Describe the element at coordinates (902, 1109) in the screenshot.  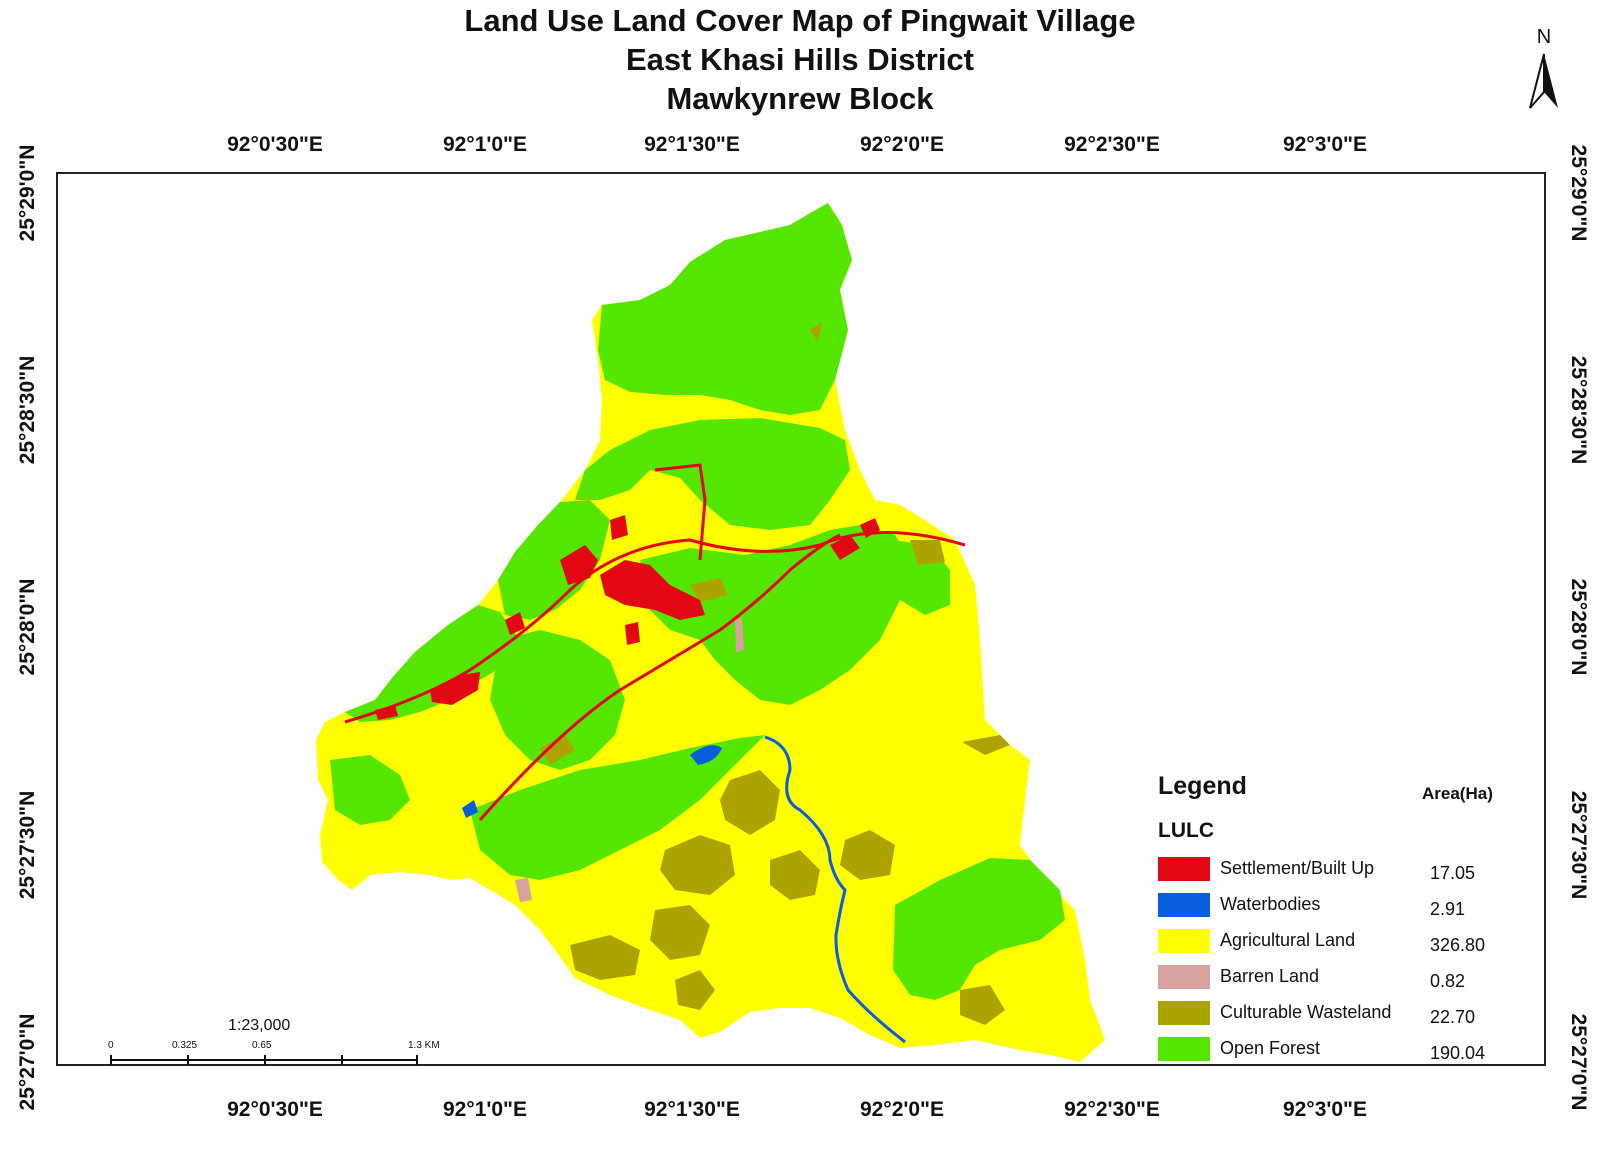
I see `lon-tick-bottom: 92°2'0"E` at that location.